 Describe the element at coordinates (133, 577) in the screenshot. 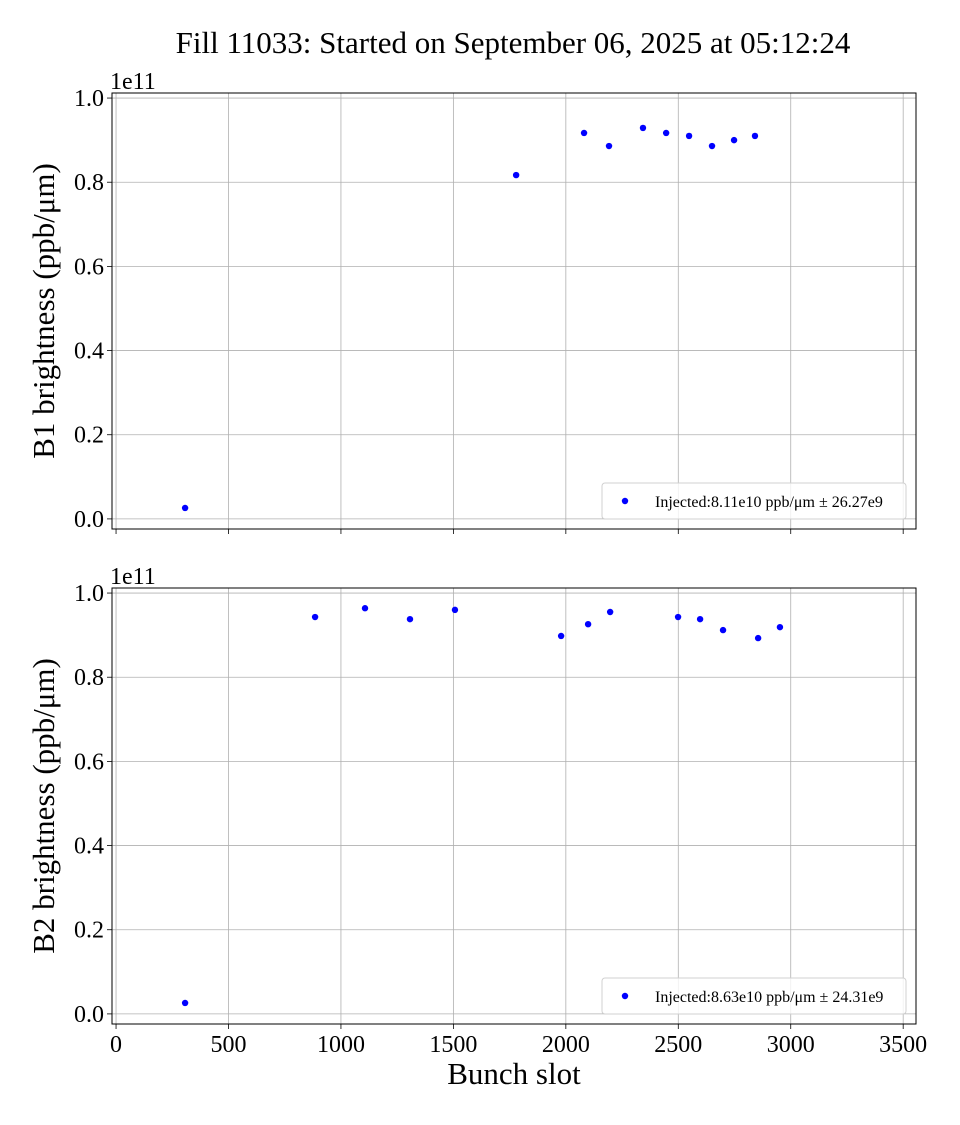

I see `plot2-offset-label: 1e11` at that location.